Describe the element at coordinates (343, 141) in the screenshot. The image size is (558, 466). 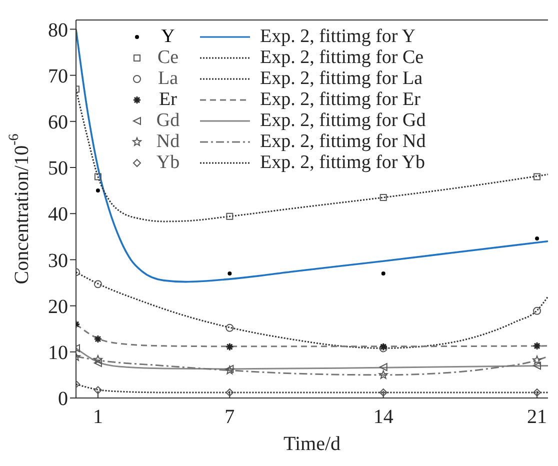
I see `legend-label: Exp. 2, fittimg for Nd` at that location.